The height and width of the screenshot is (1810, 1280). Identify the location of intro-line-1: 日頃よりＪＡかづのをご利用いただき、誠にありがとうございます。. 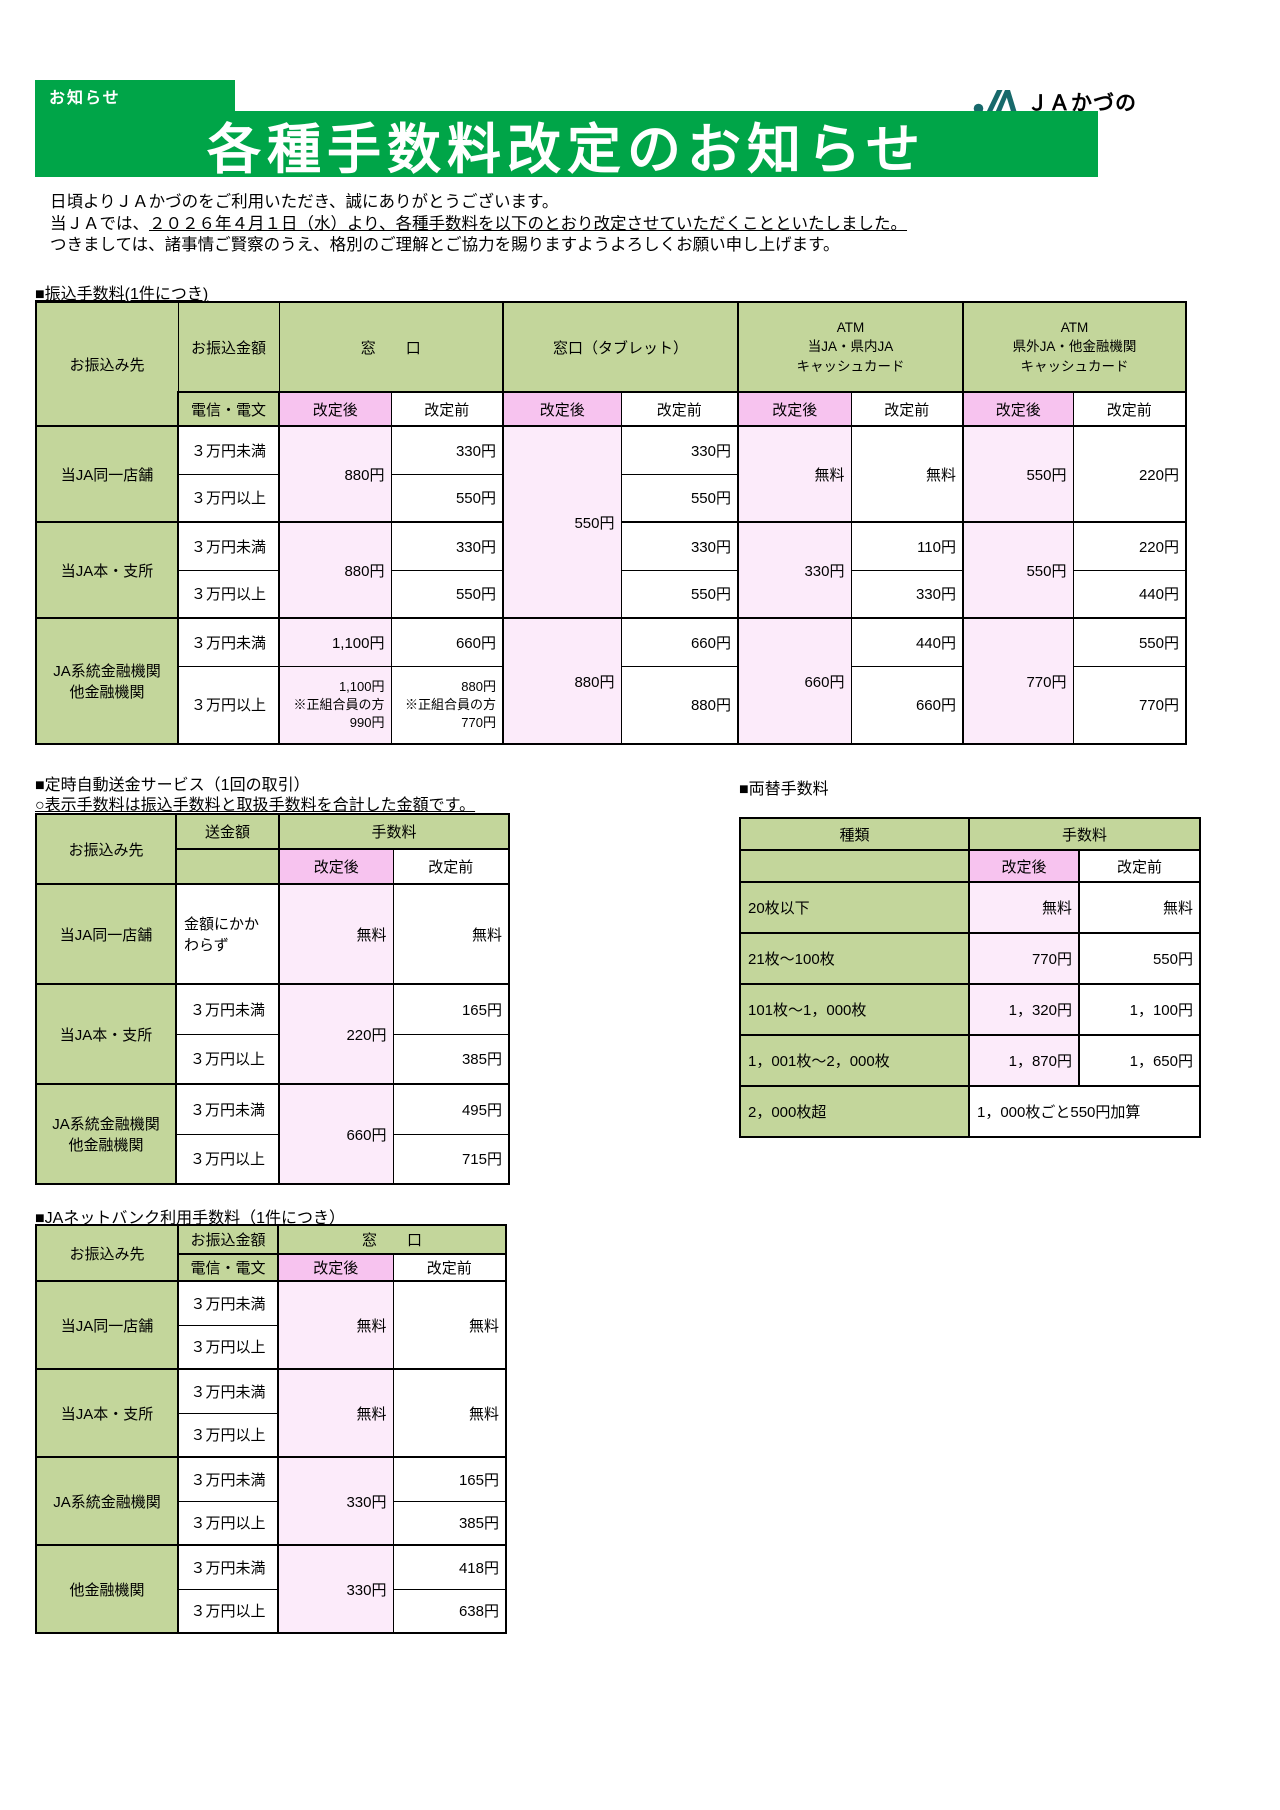
(304, 202).